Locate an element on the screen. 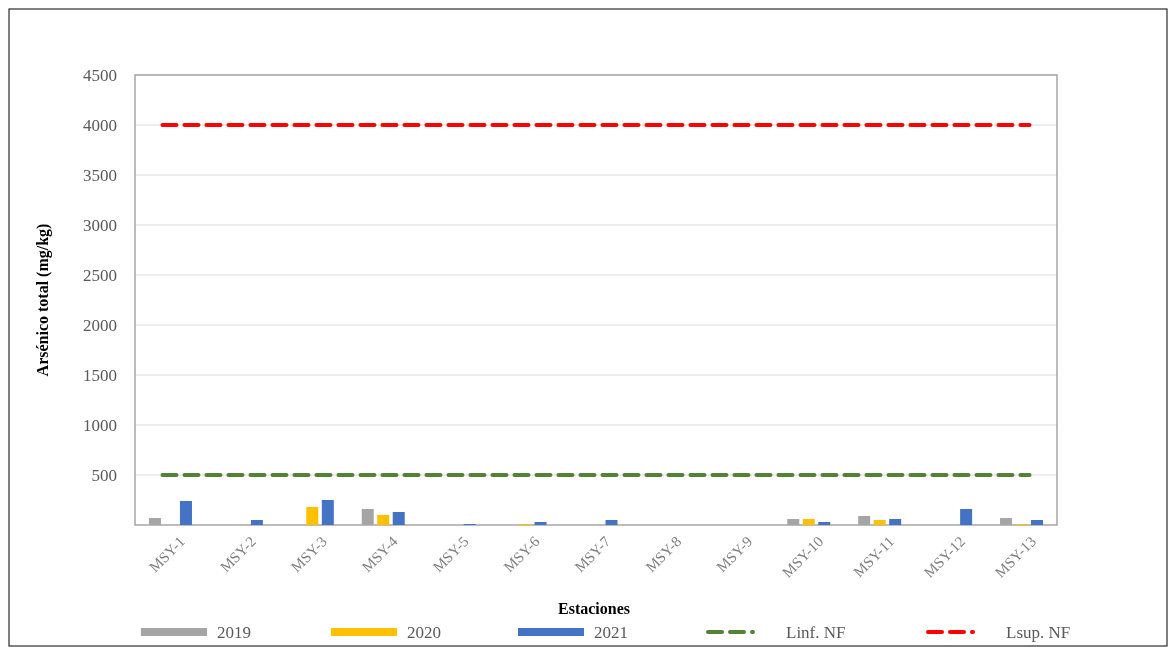  y-axis-title: Arsénico total (mg/kg) is located at coordinates (43, 300).